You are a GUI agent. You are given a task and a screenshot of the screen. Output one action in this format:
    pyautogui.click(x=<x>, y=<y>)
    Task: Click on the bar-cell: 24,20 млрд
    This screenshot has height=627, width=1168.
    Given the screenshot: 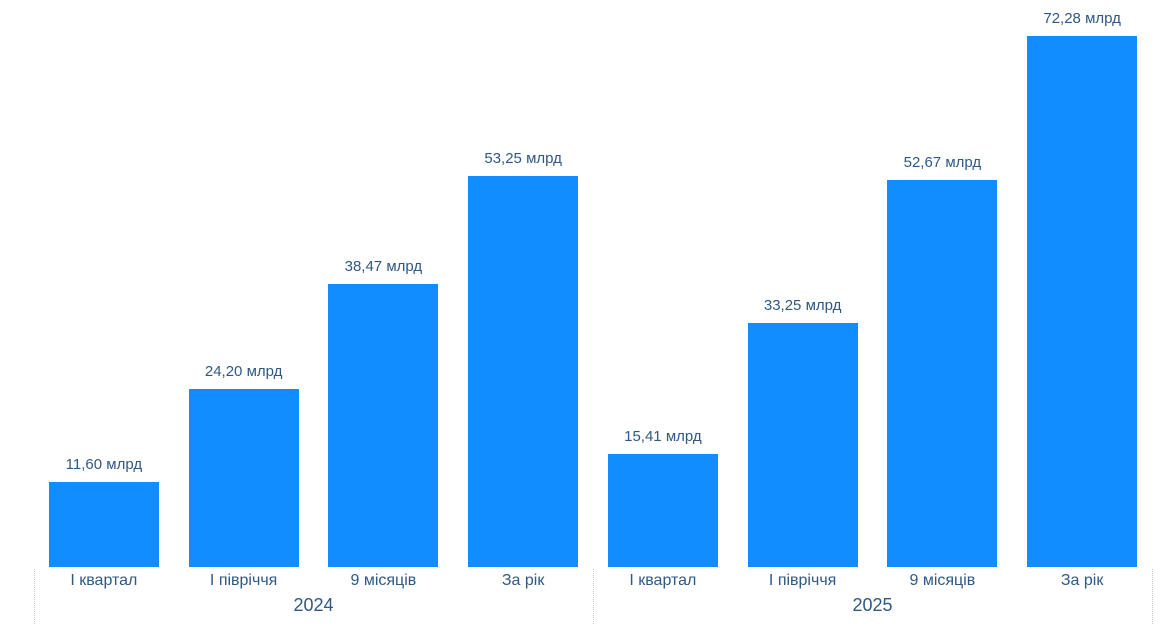 What is the action you would take?
    pyautogui.click(x=244, y=283)
    